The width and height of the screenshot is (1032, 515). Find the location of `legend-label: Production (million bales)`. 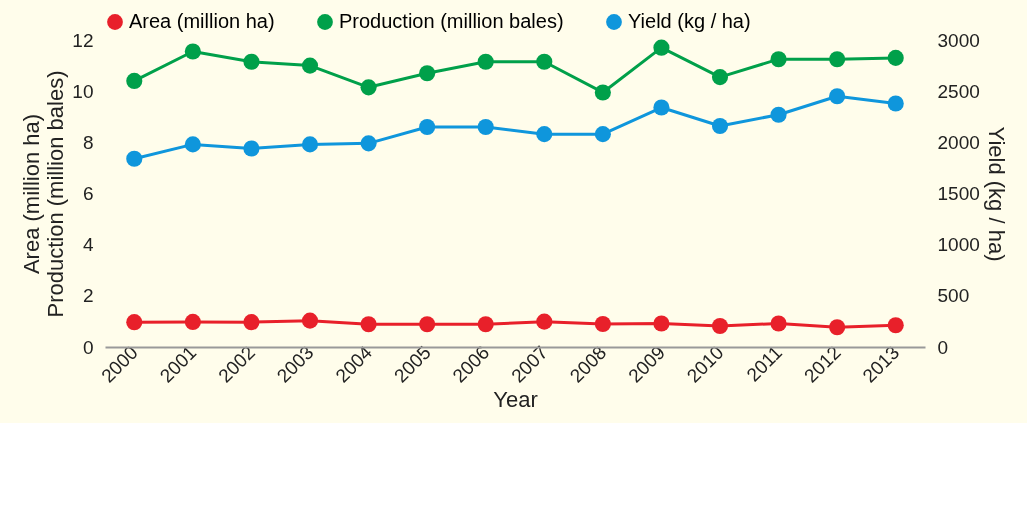

legend-label: Production (million bales) is located at coordinates (451, 21).